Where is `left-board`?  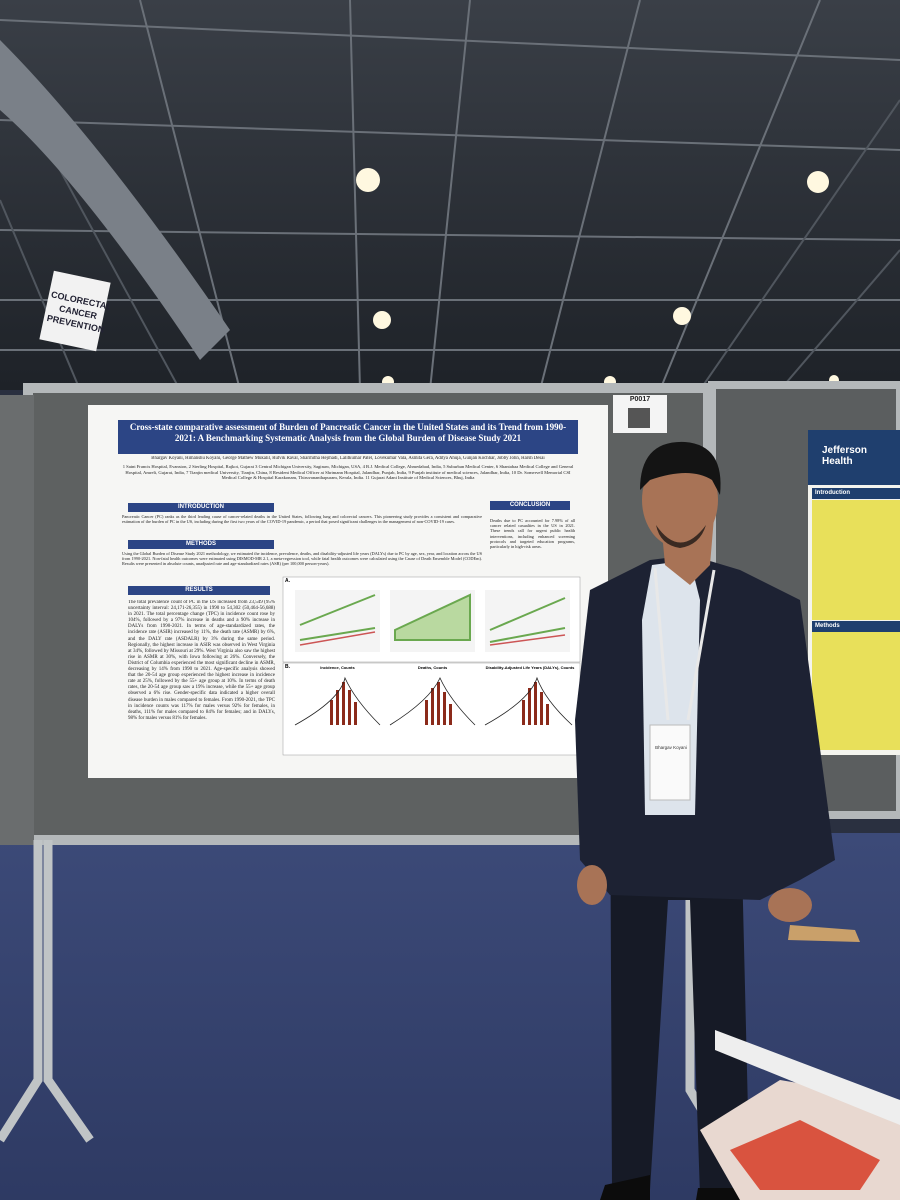
left-board is located at coordinates (17, 620).